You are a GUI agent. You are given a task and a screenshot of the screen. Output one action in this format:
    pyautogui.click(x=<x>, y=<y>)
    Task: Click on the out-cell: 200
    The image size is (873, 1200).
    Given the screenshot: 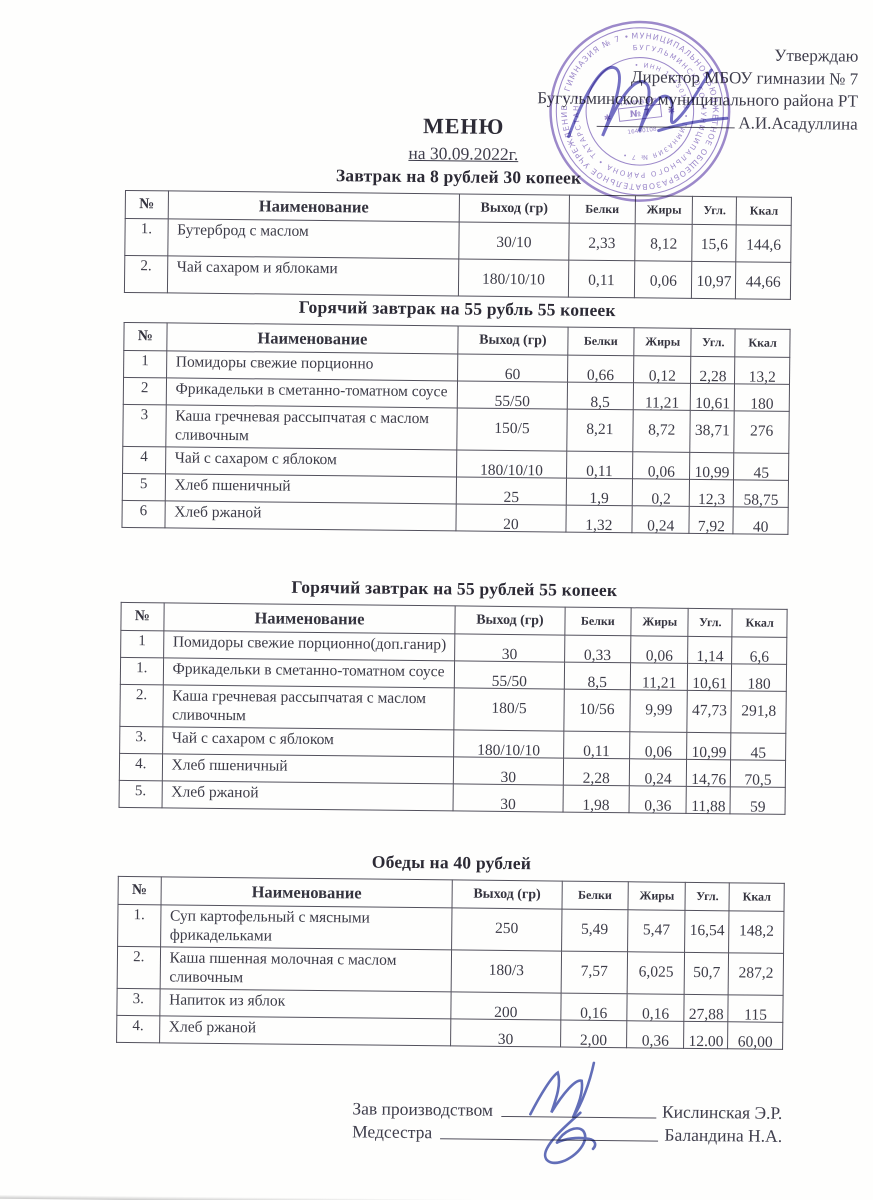 What is the action you would take?
    pyautogui.click(x=506, y=1006)
    